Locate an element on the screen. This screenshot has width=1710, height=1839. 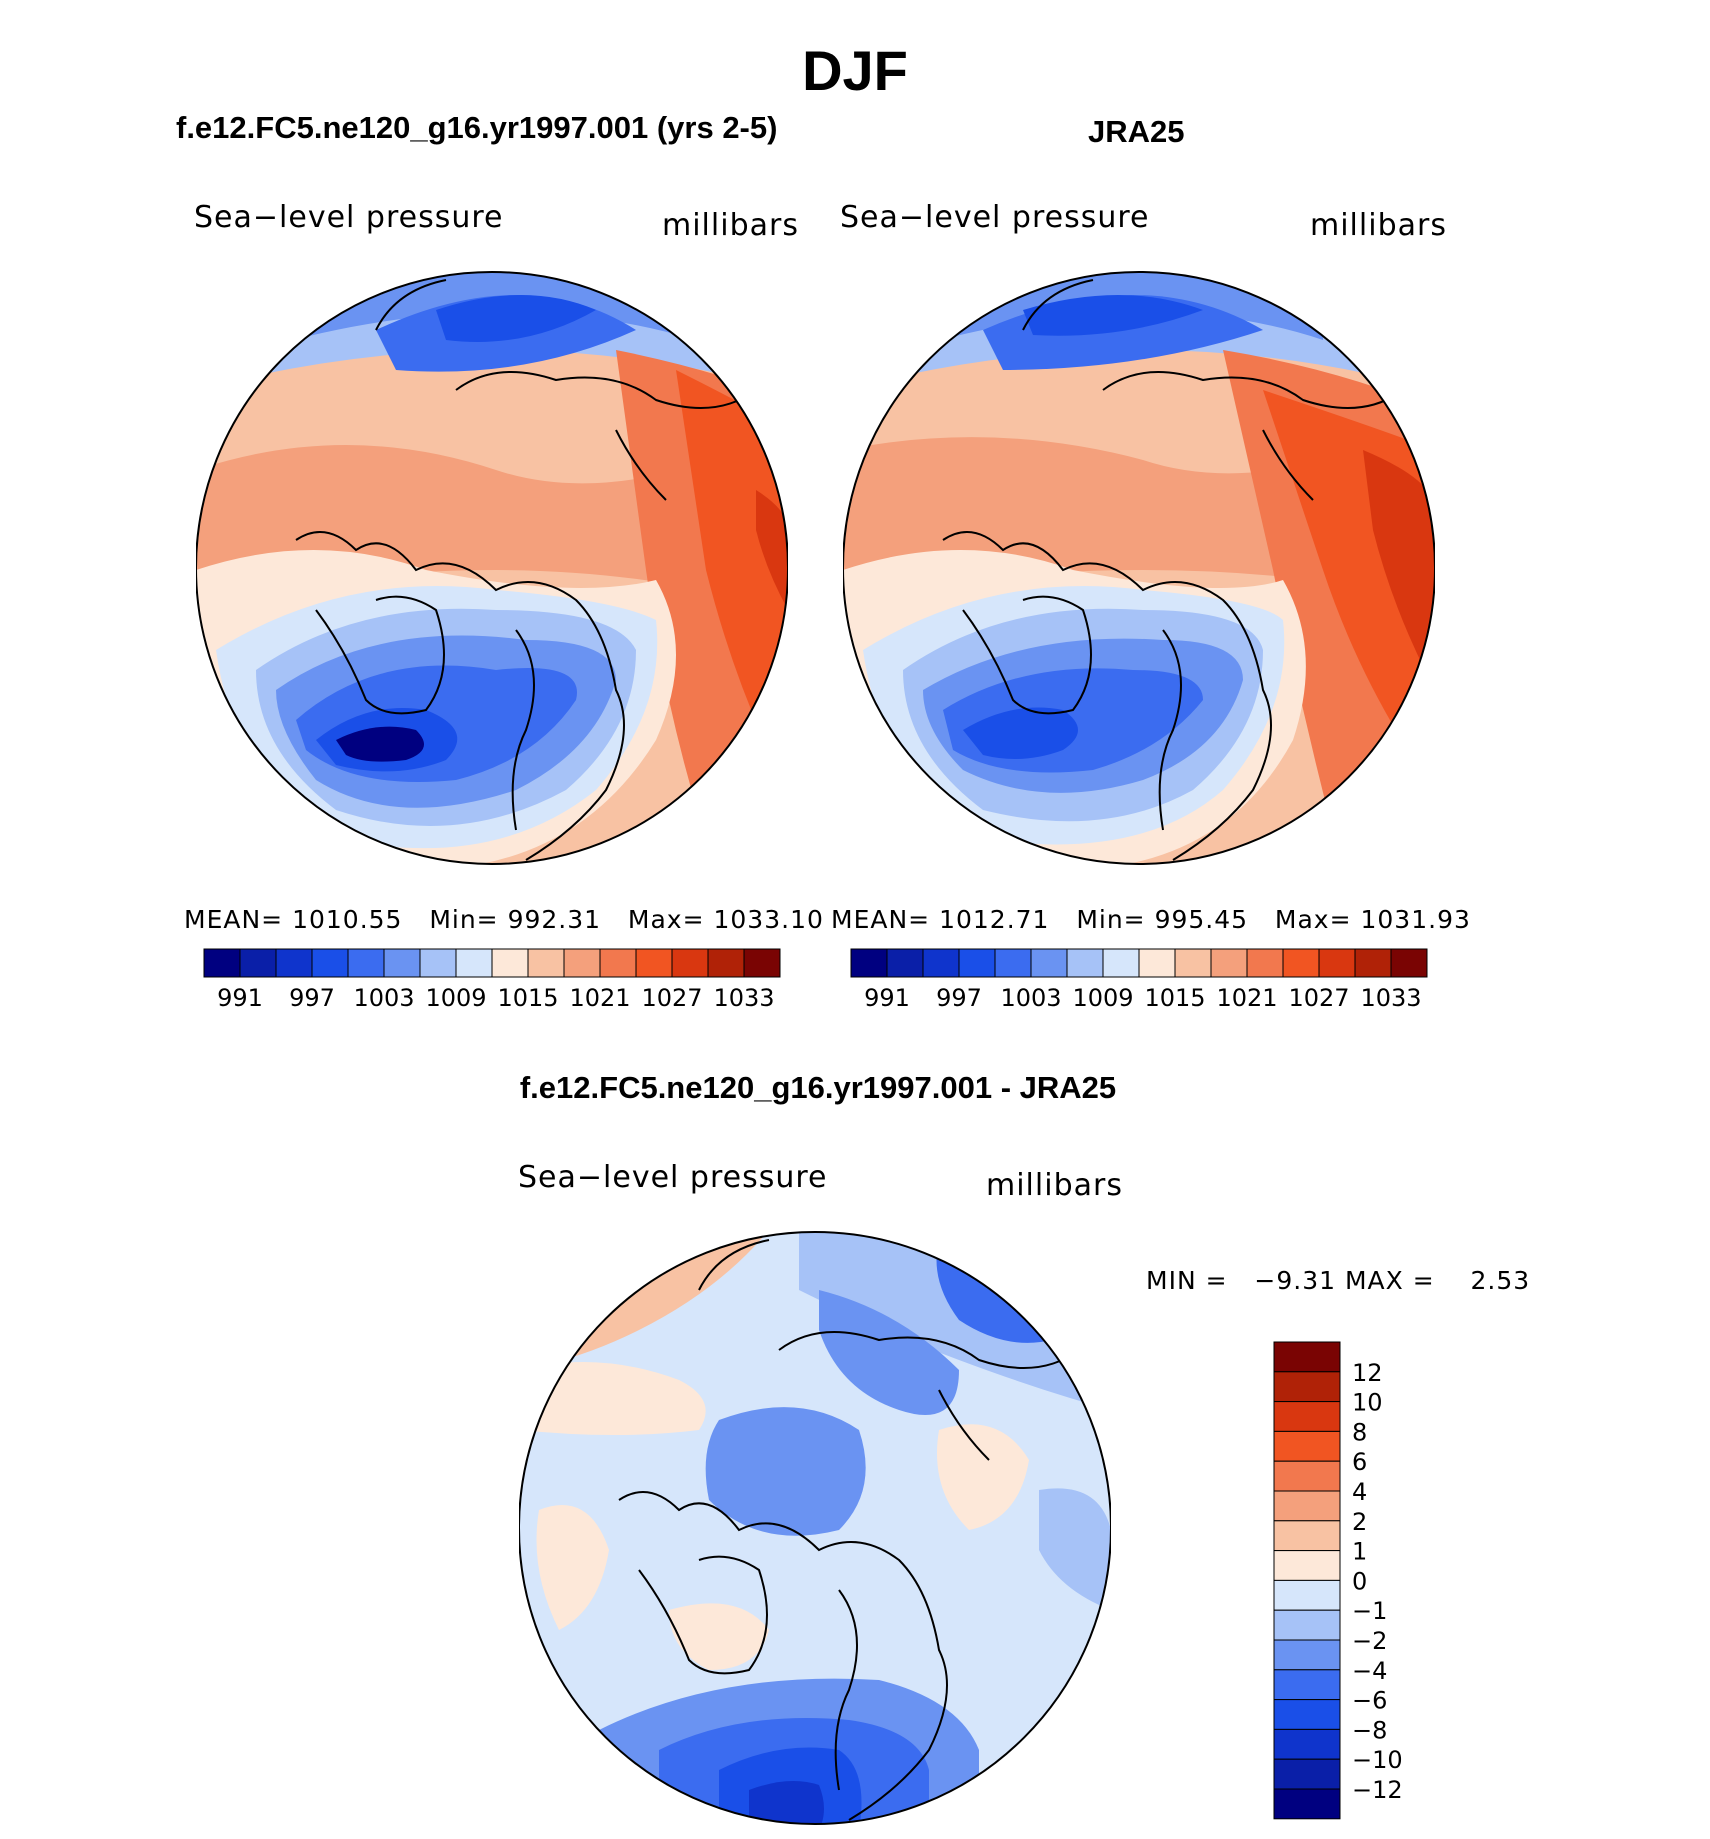
diff-map is located at coordinates (815, 1528).